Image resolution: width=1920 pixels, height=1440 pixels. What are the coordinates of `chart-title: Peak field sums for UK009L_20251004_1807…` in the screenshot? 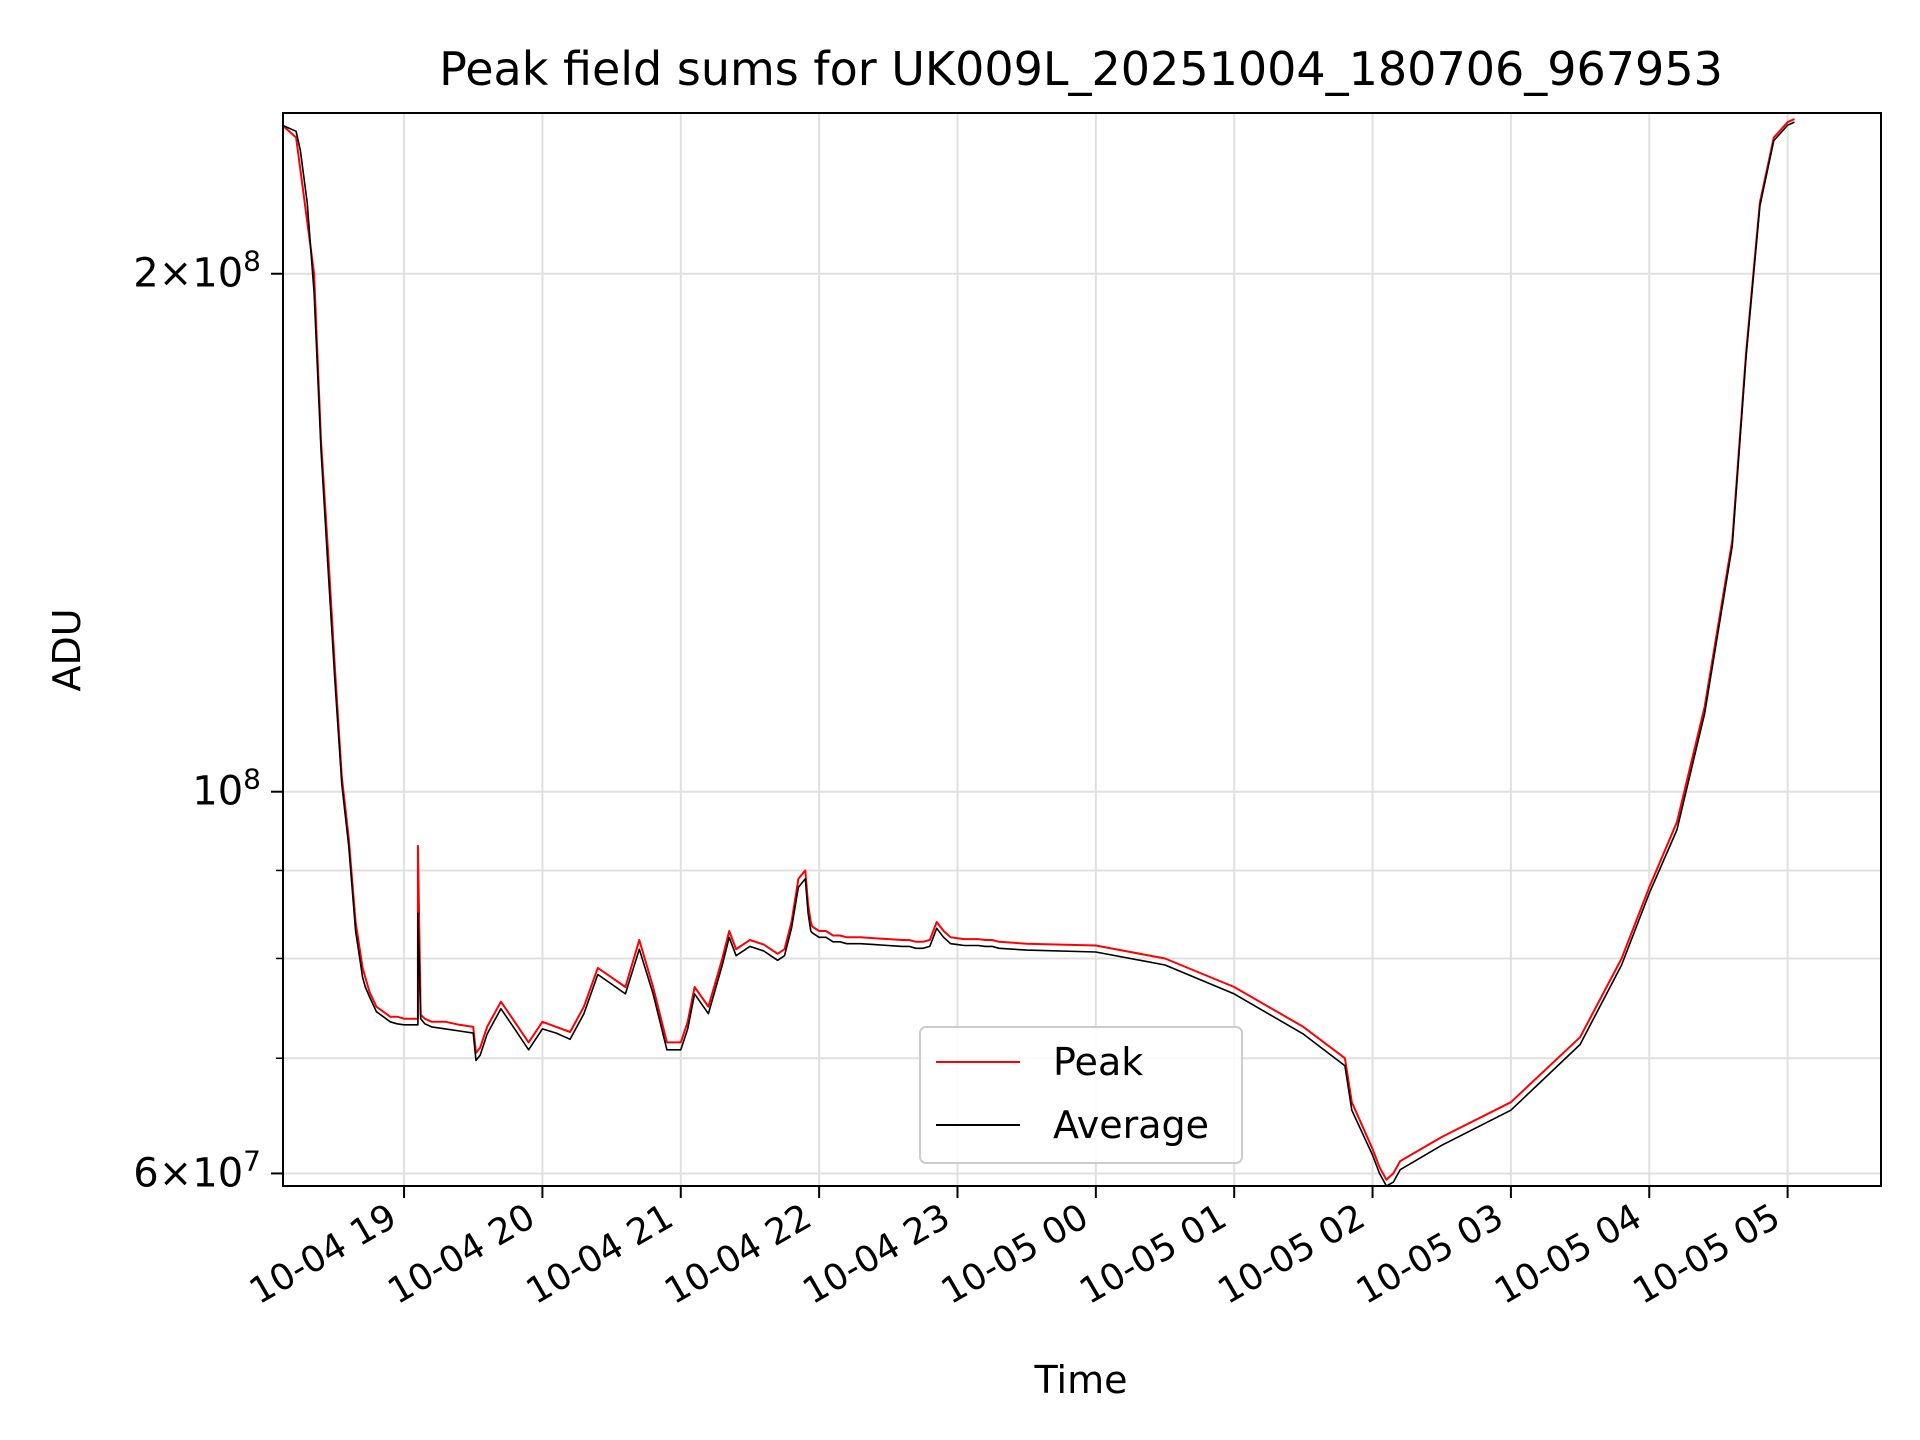 It's located at (1081, 69).